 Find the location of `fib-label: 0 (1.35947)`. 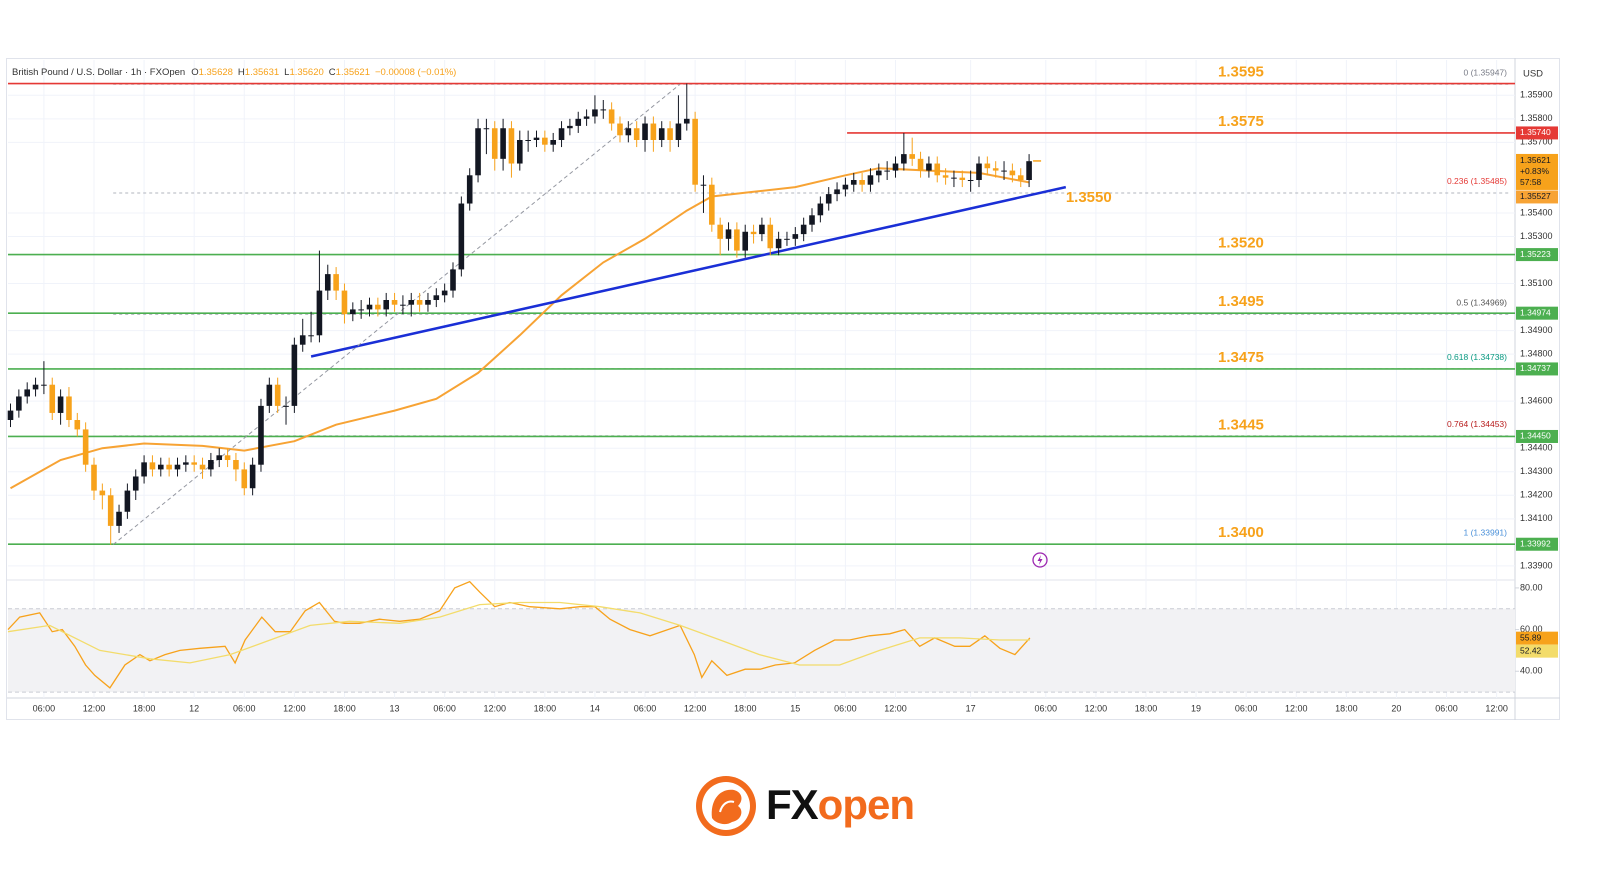

fib-label: 0 (1.35947) is located at coordinates (1486, 72).